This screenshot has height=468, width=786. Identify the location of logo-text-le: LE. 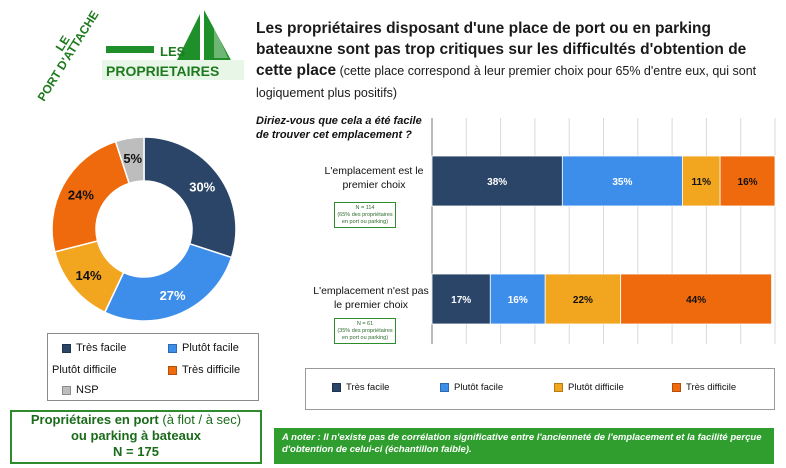
(63, 43).